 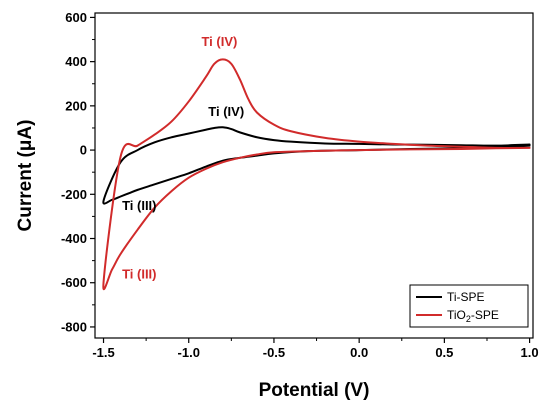 I want to click on x-tick-label: 0.5, so click(x=444, y=352).